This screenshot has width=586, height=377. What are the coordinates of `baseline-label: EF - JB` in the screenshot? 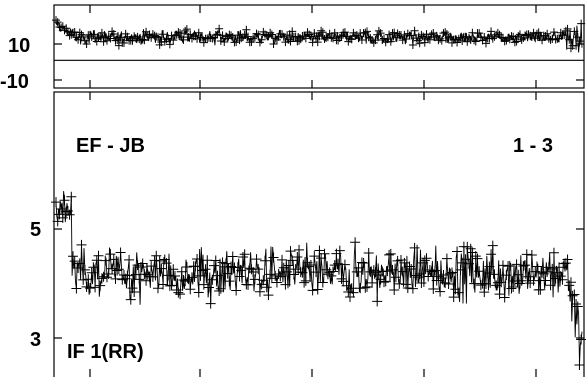 It's located at (110, 146).